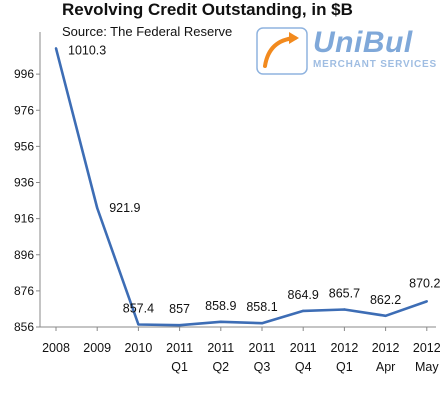  I want to click on y-tick-label: 916, so click(24, 219).